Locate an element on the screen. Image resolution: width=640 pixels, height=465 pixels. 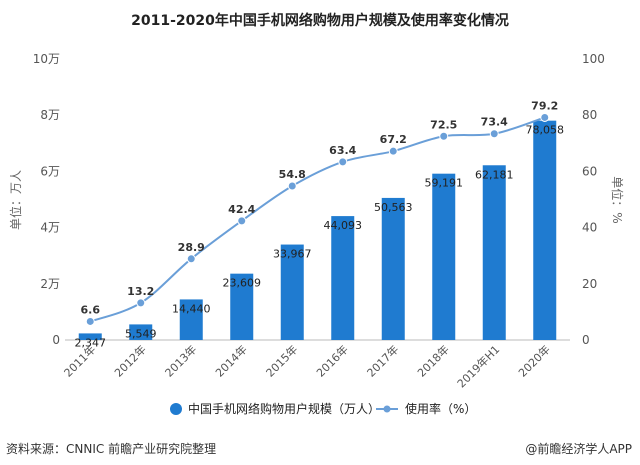
usage-rate-label: 63.4 is located at coordinates (342, 150).